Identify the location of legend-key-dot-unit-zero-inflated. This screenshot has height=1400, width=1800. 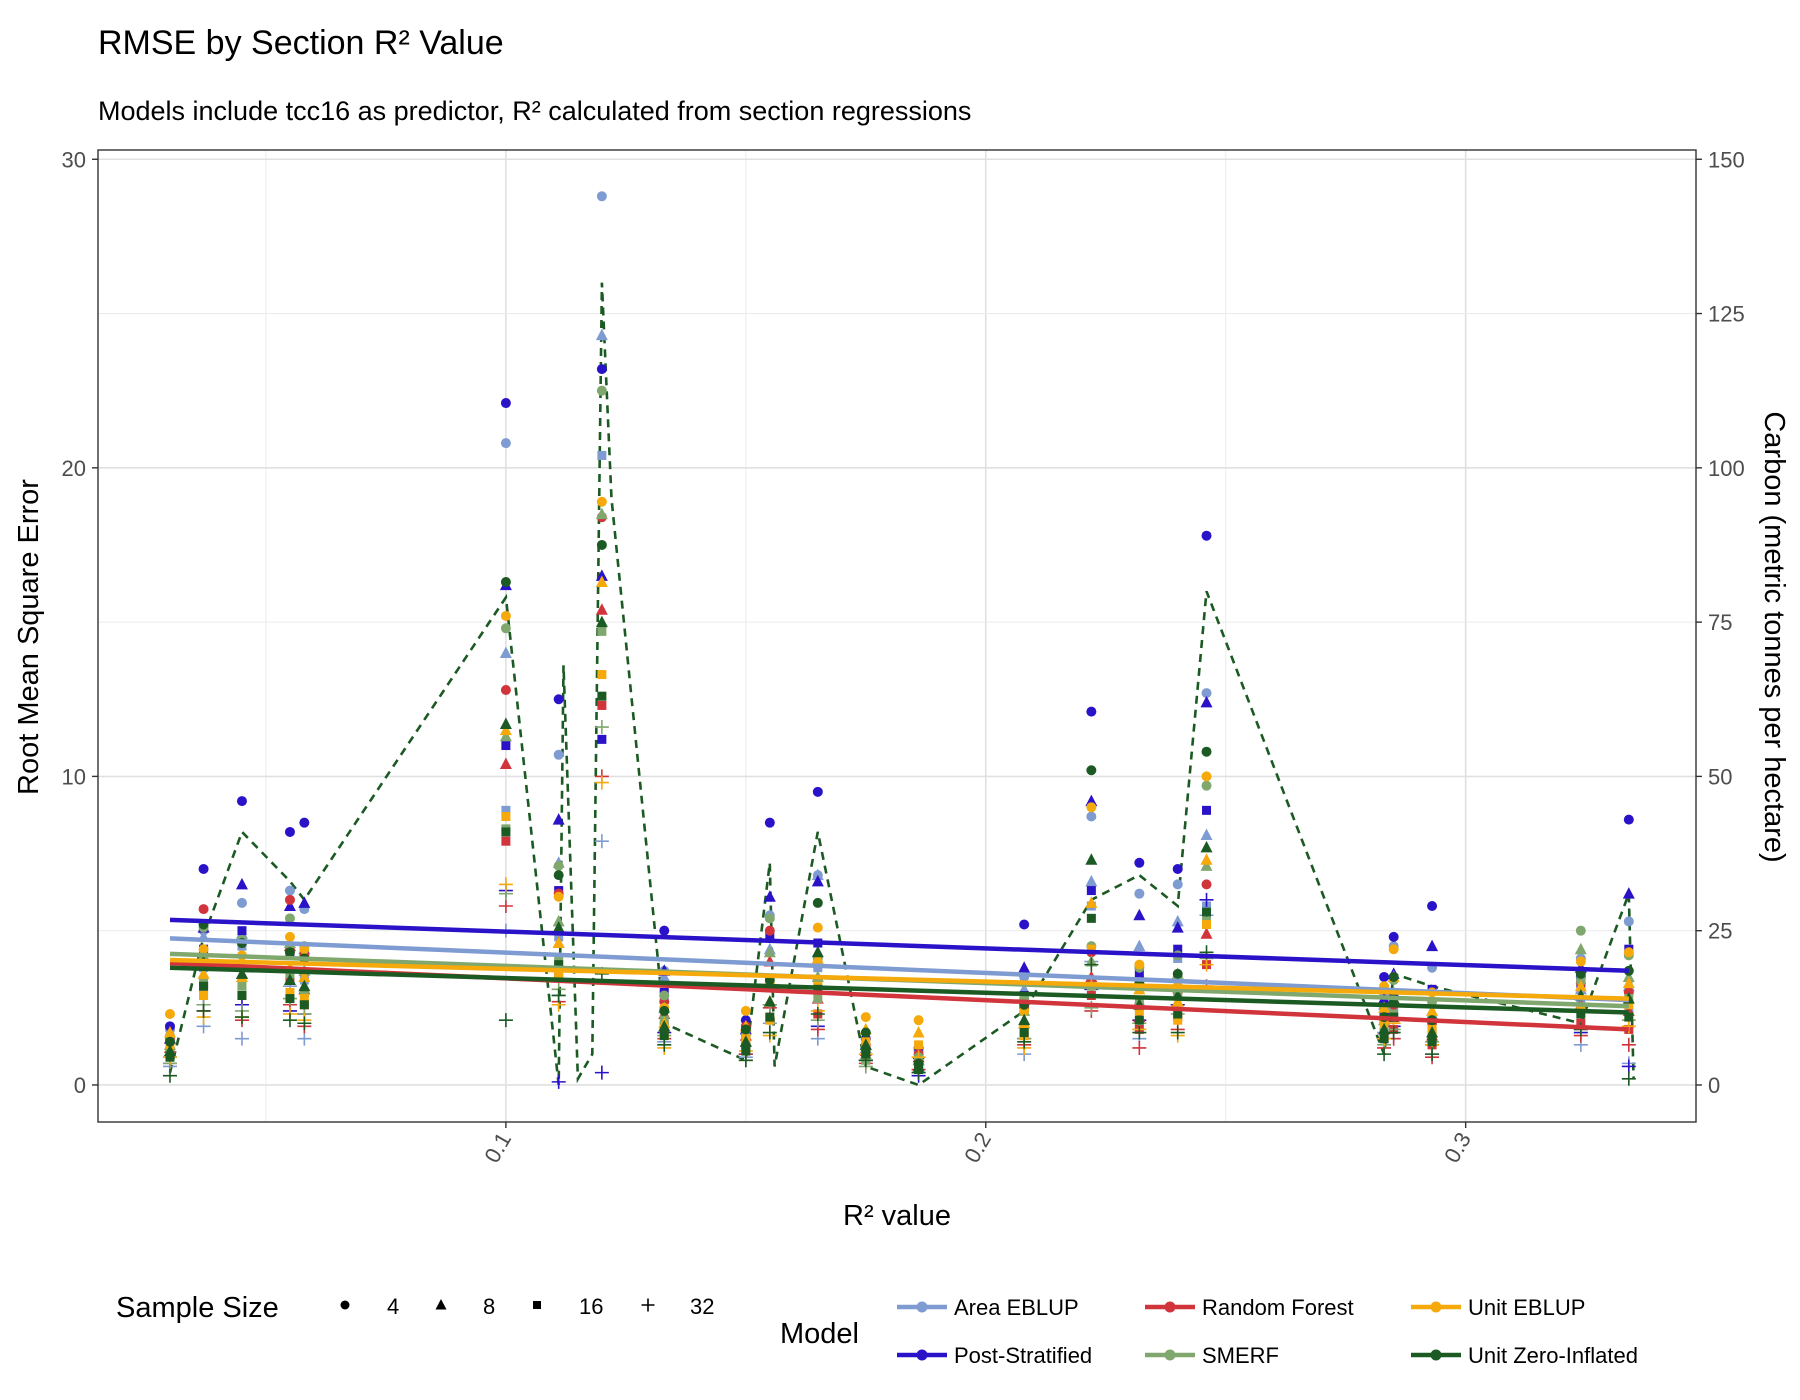
(1436, 1355).